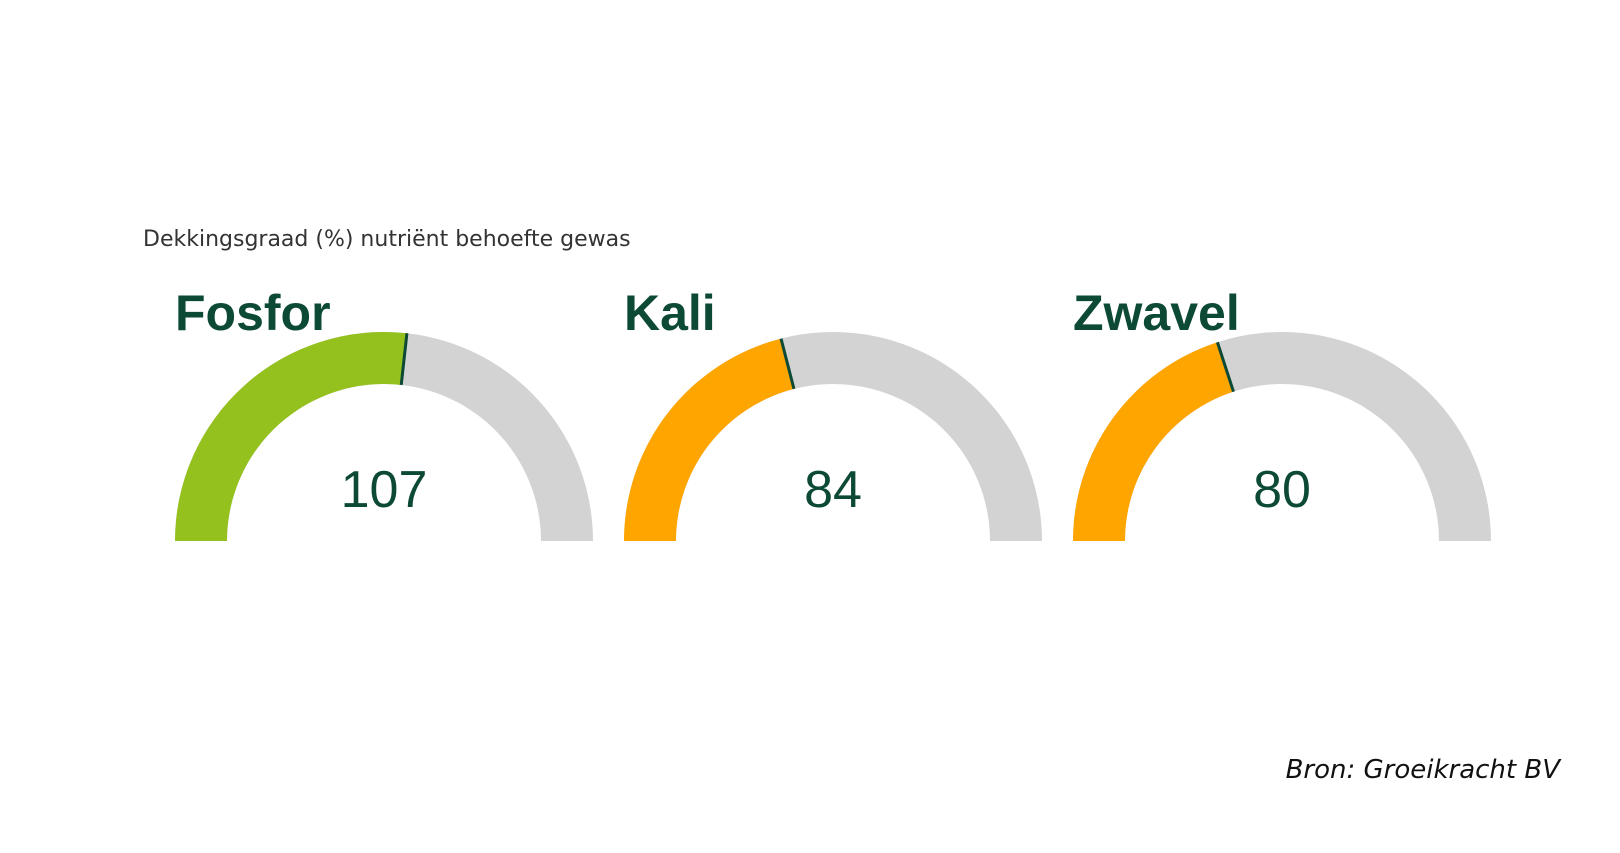 The width and height of the screenshot is (1620, 853). I want to click on gauge-value: 80, so click(1282, 490).